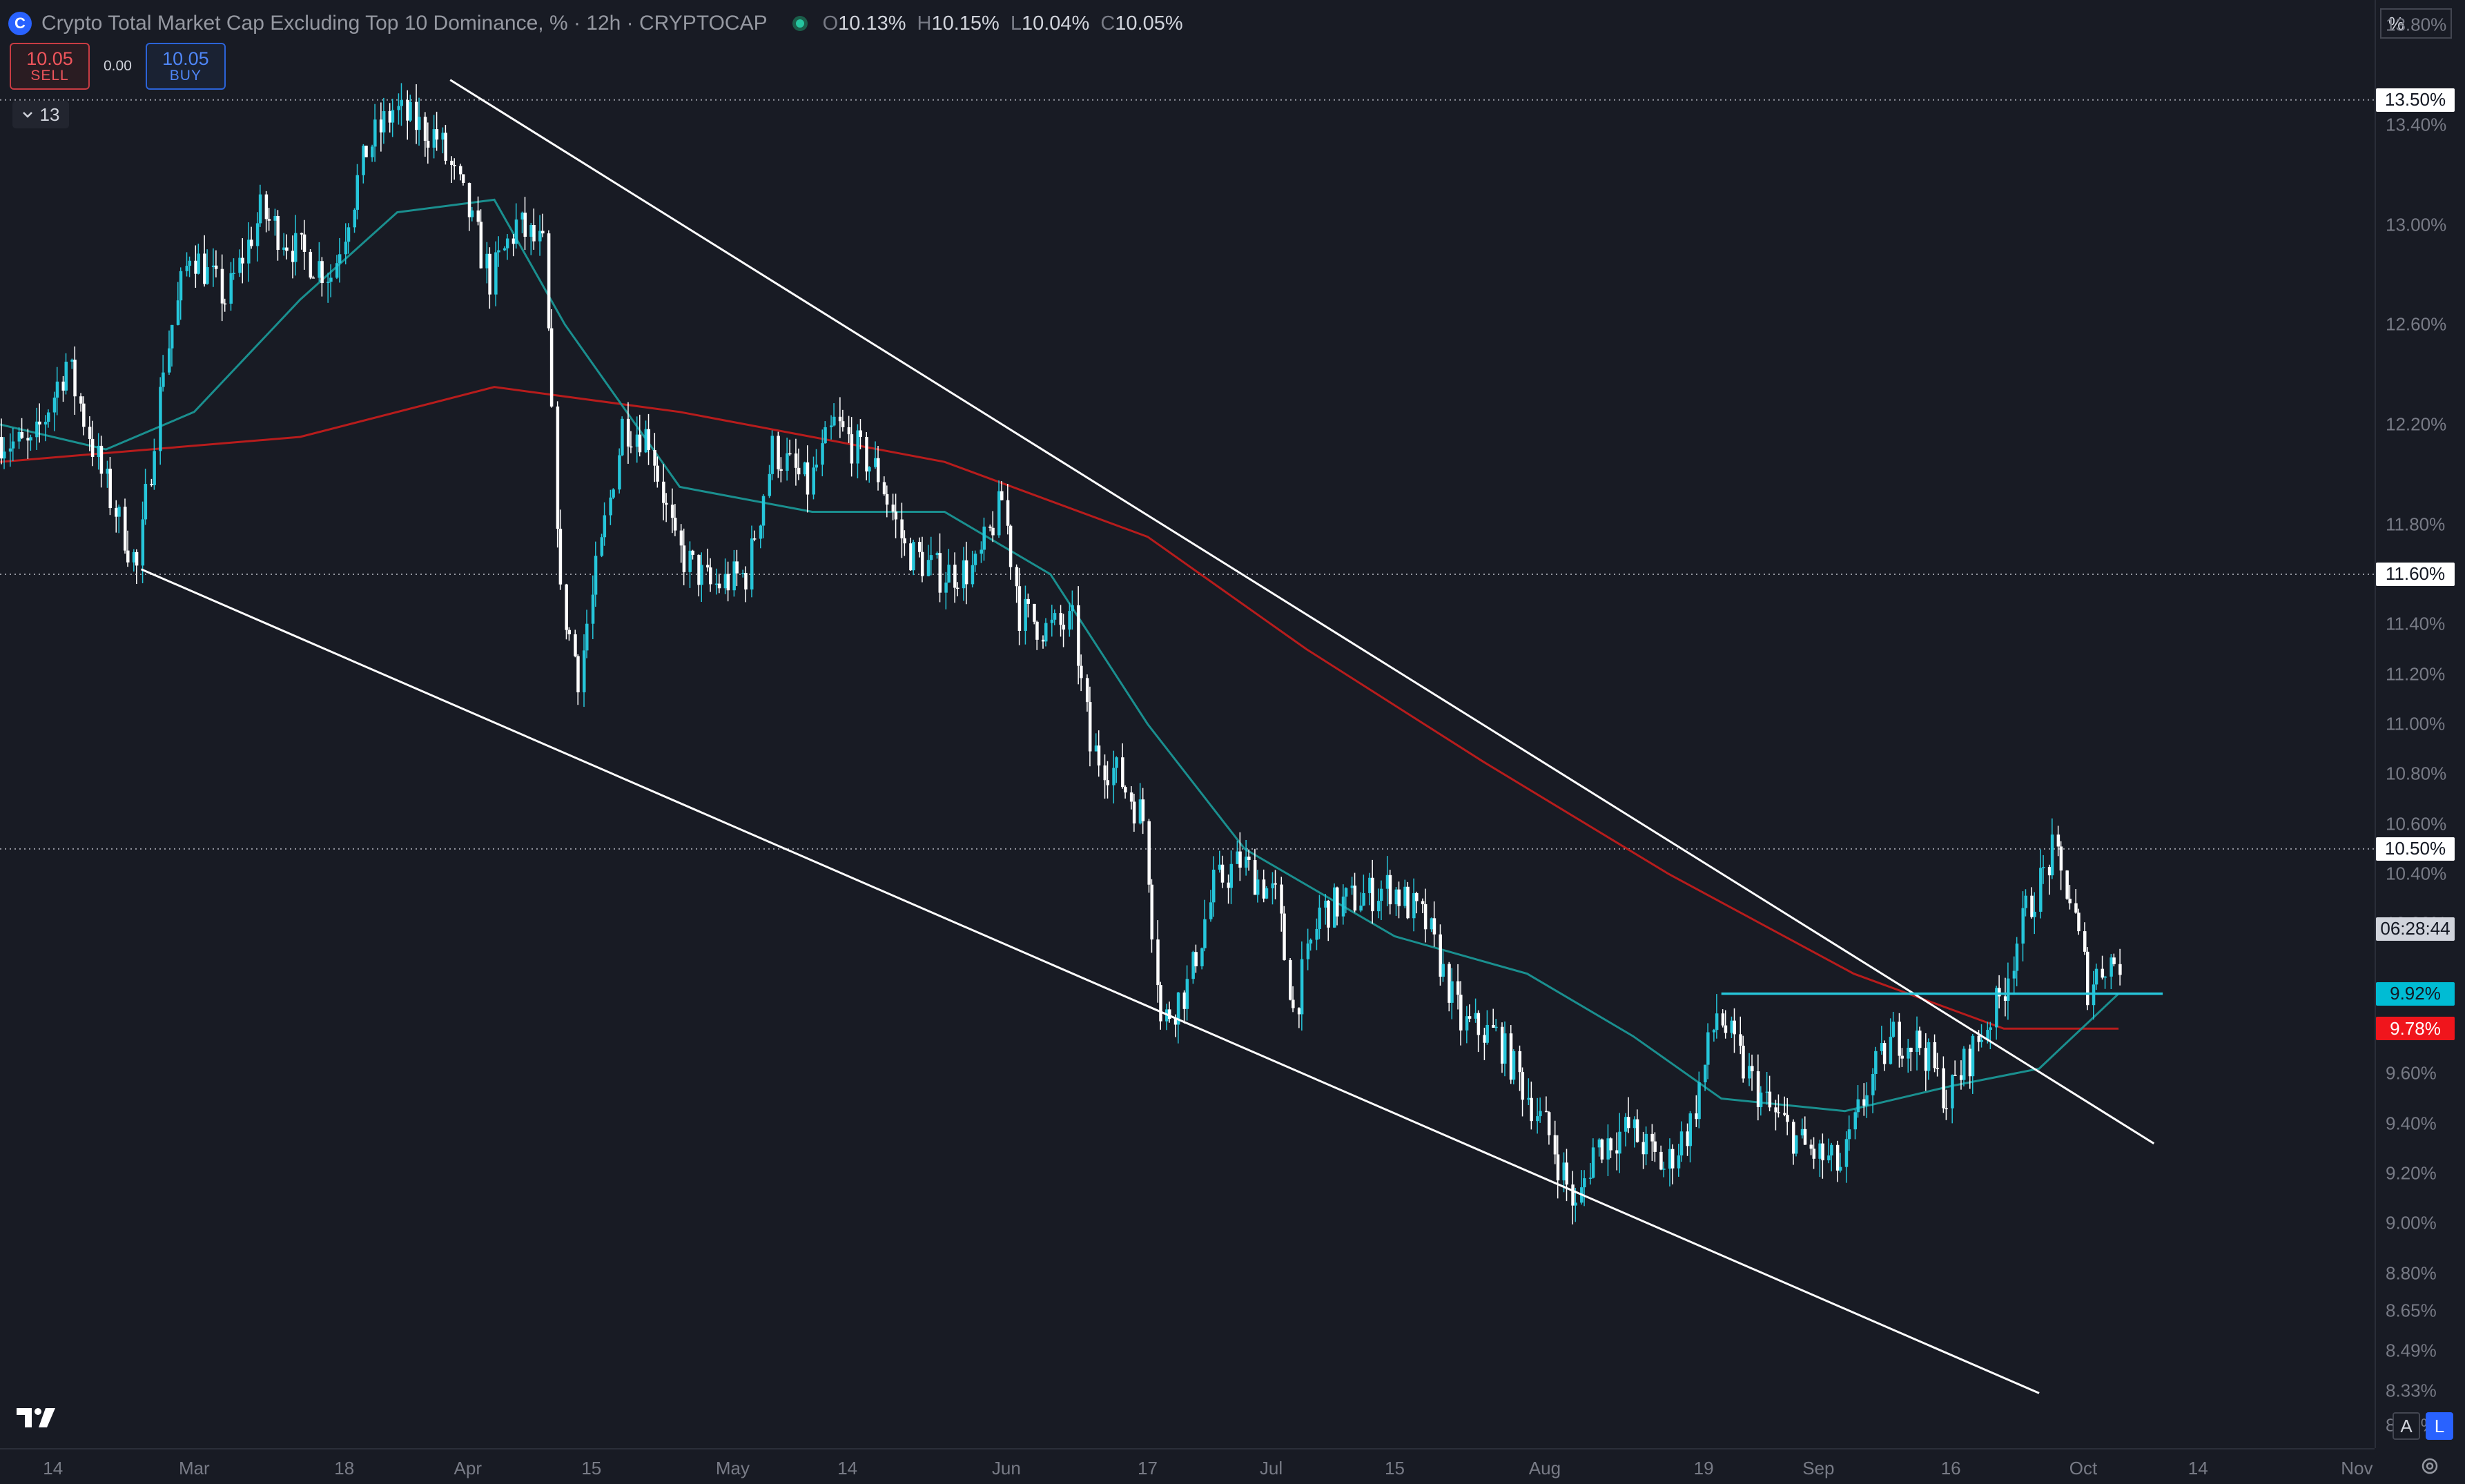 The width and height of the screenshot is (2465, 1484). I want to click on scale-unit-select: %, so click(2416, 23).